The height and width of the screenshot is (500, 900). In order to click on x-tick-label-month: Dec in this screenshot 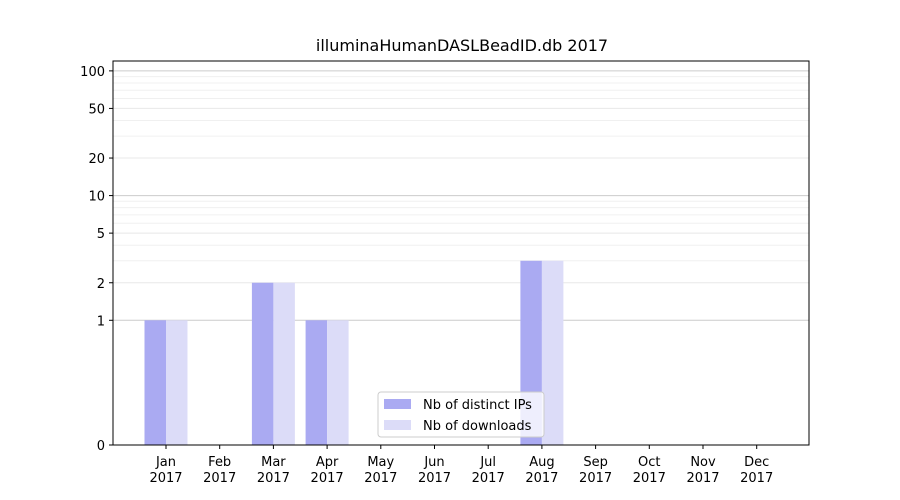, I will do `click(756, 462)`.